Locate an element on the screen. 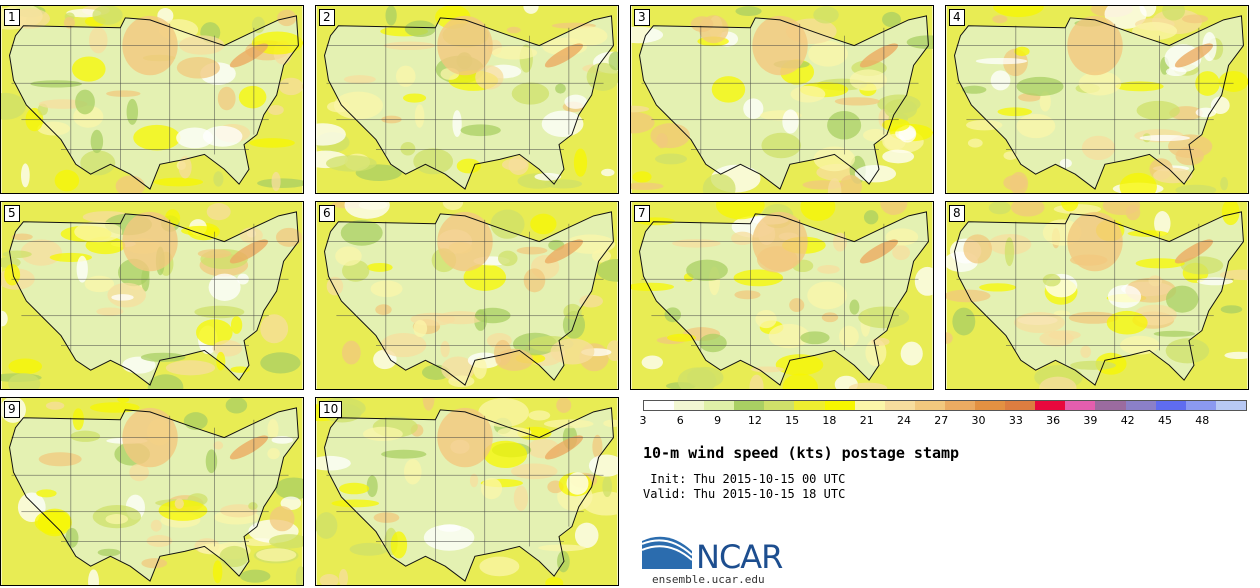 The width and height of the screenshot is (1260, 588). member-number-label: 3 is located at coordinates (642, 17).